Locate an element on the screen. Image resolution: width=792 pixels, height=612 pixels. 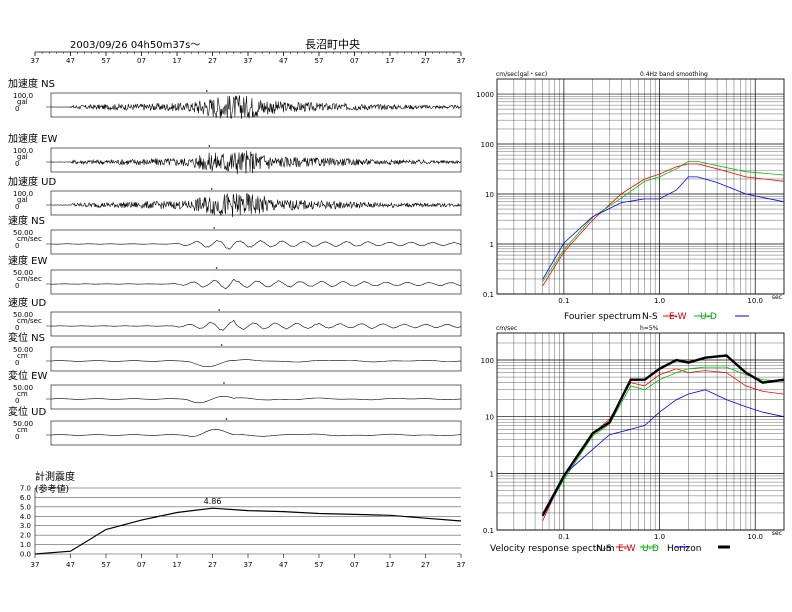
trace-title: 加速度 EW is located at coordinates (32, 138).